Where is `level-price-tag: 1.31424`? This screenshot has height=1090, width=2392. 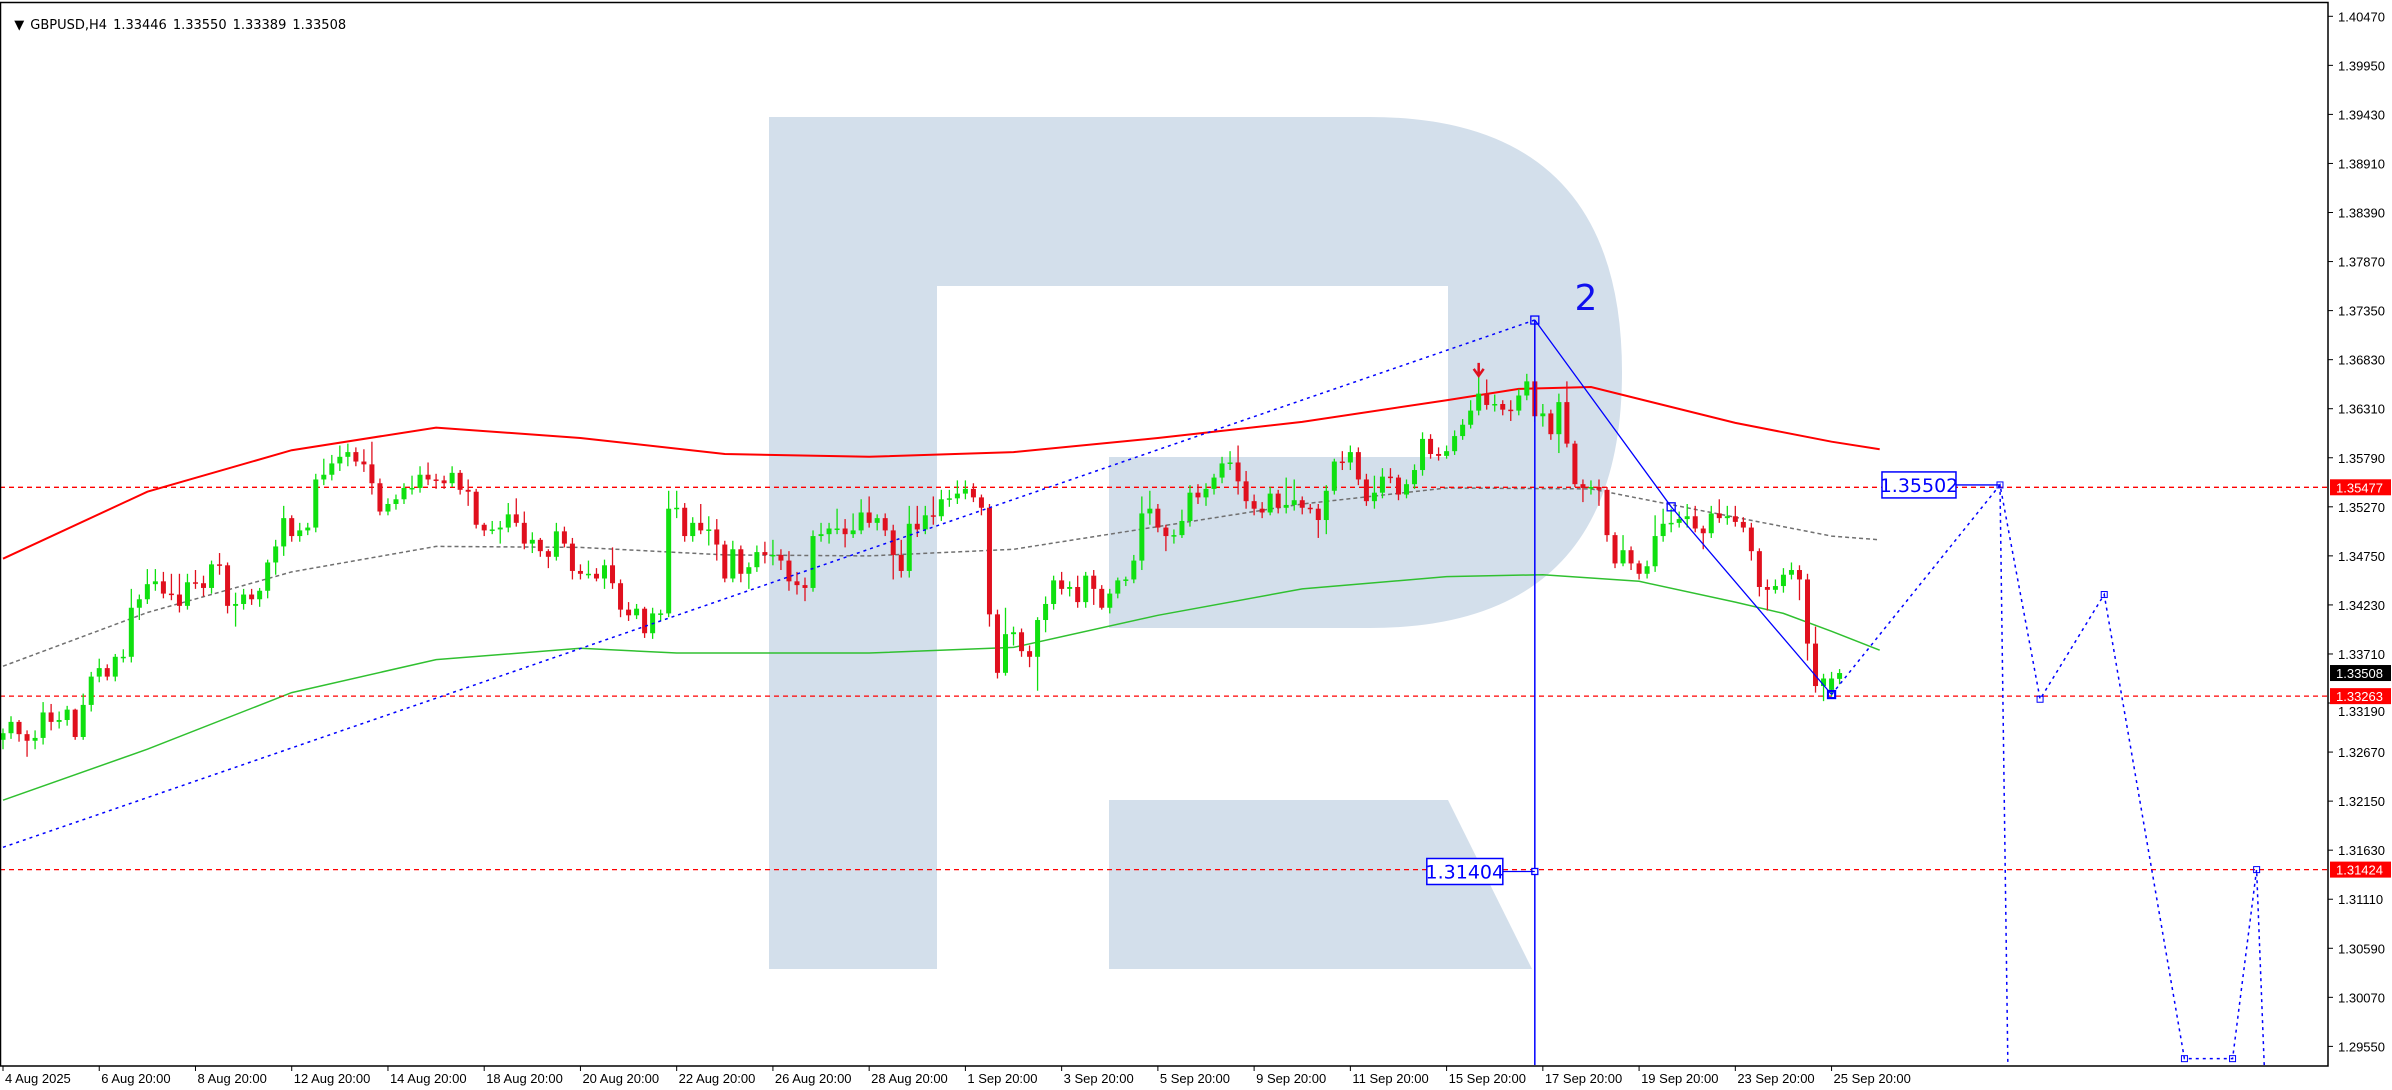 level-price-tag: 1.31424 is located at coordinates (2359, 870).